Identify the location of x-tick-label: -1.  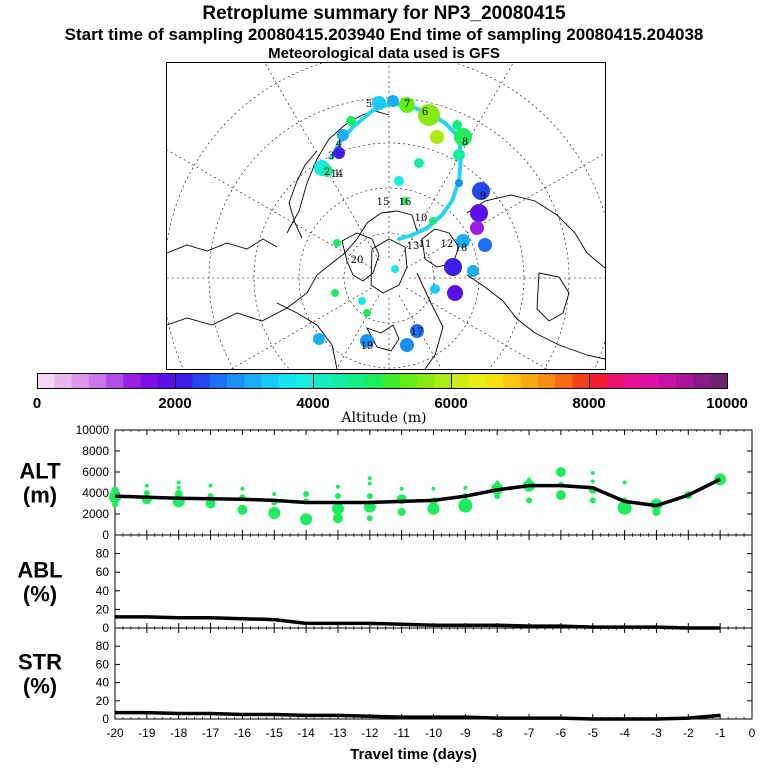
(720, 733).